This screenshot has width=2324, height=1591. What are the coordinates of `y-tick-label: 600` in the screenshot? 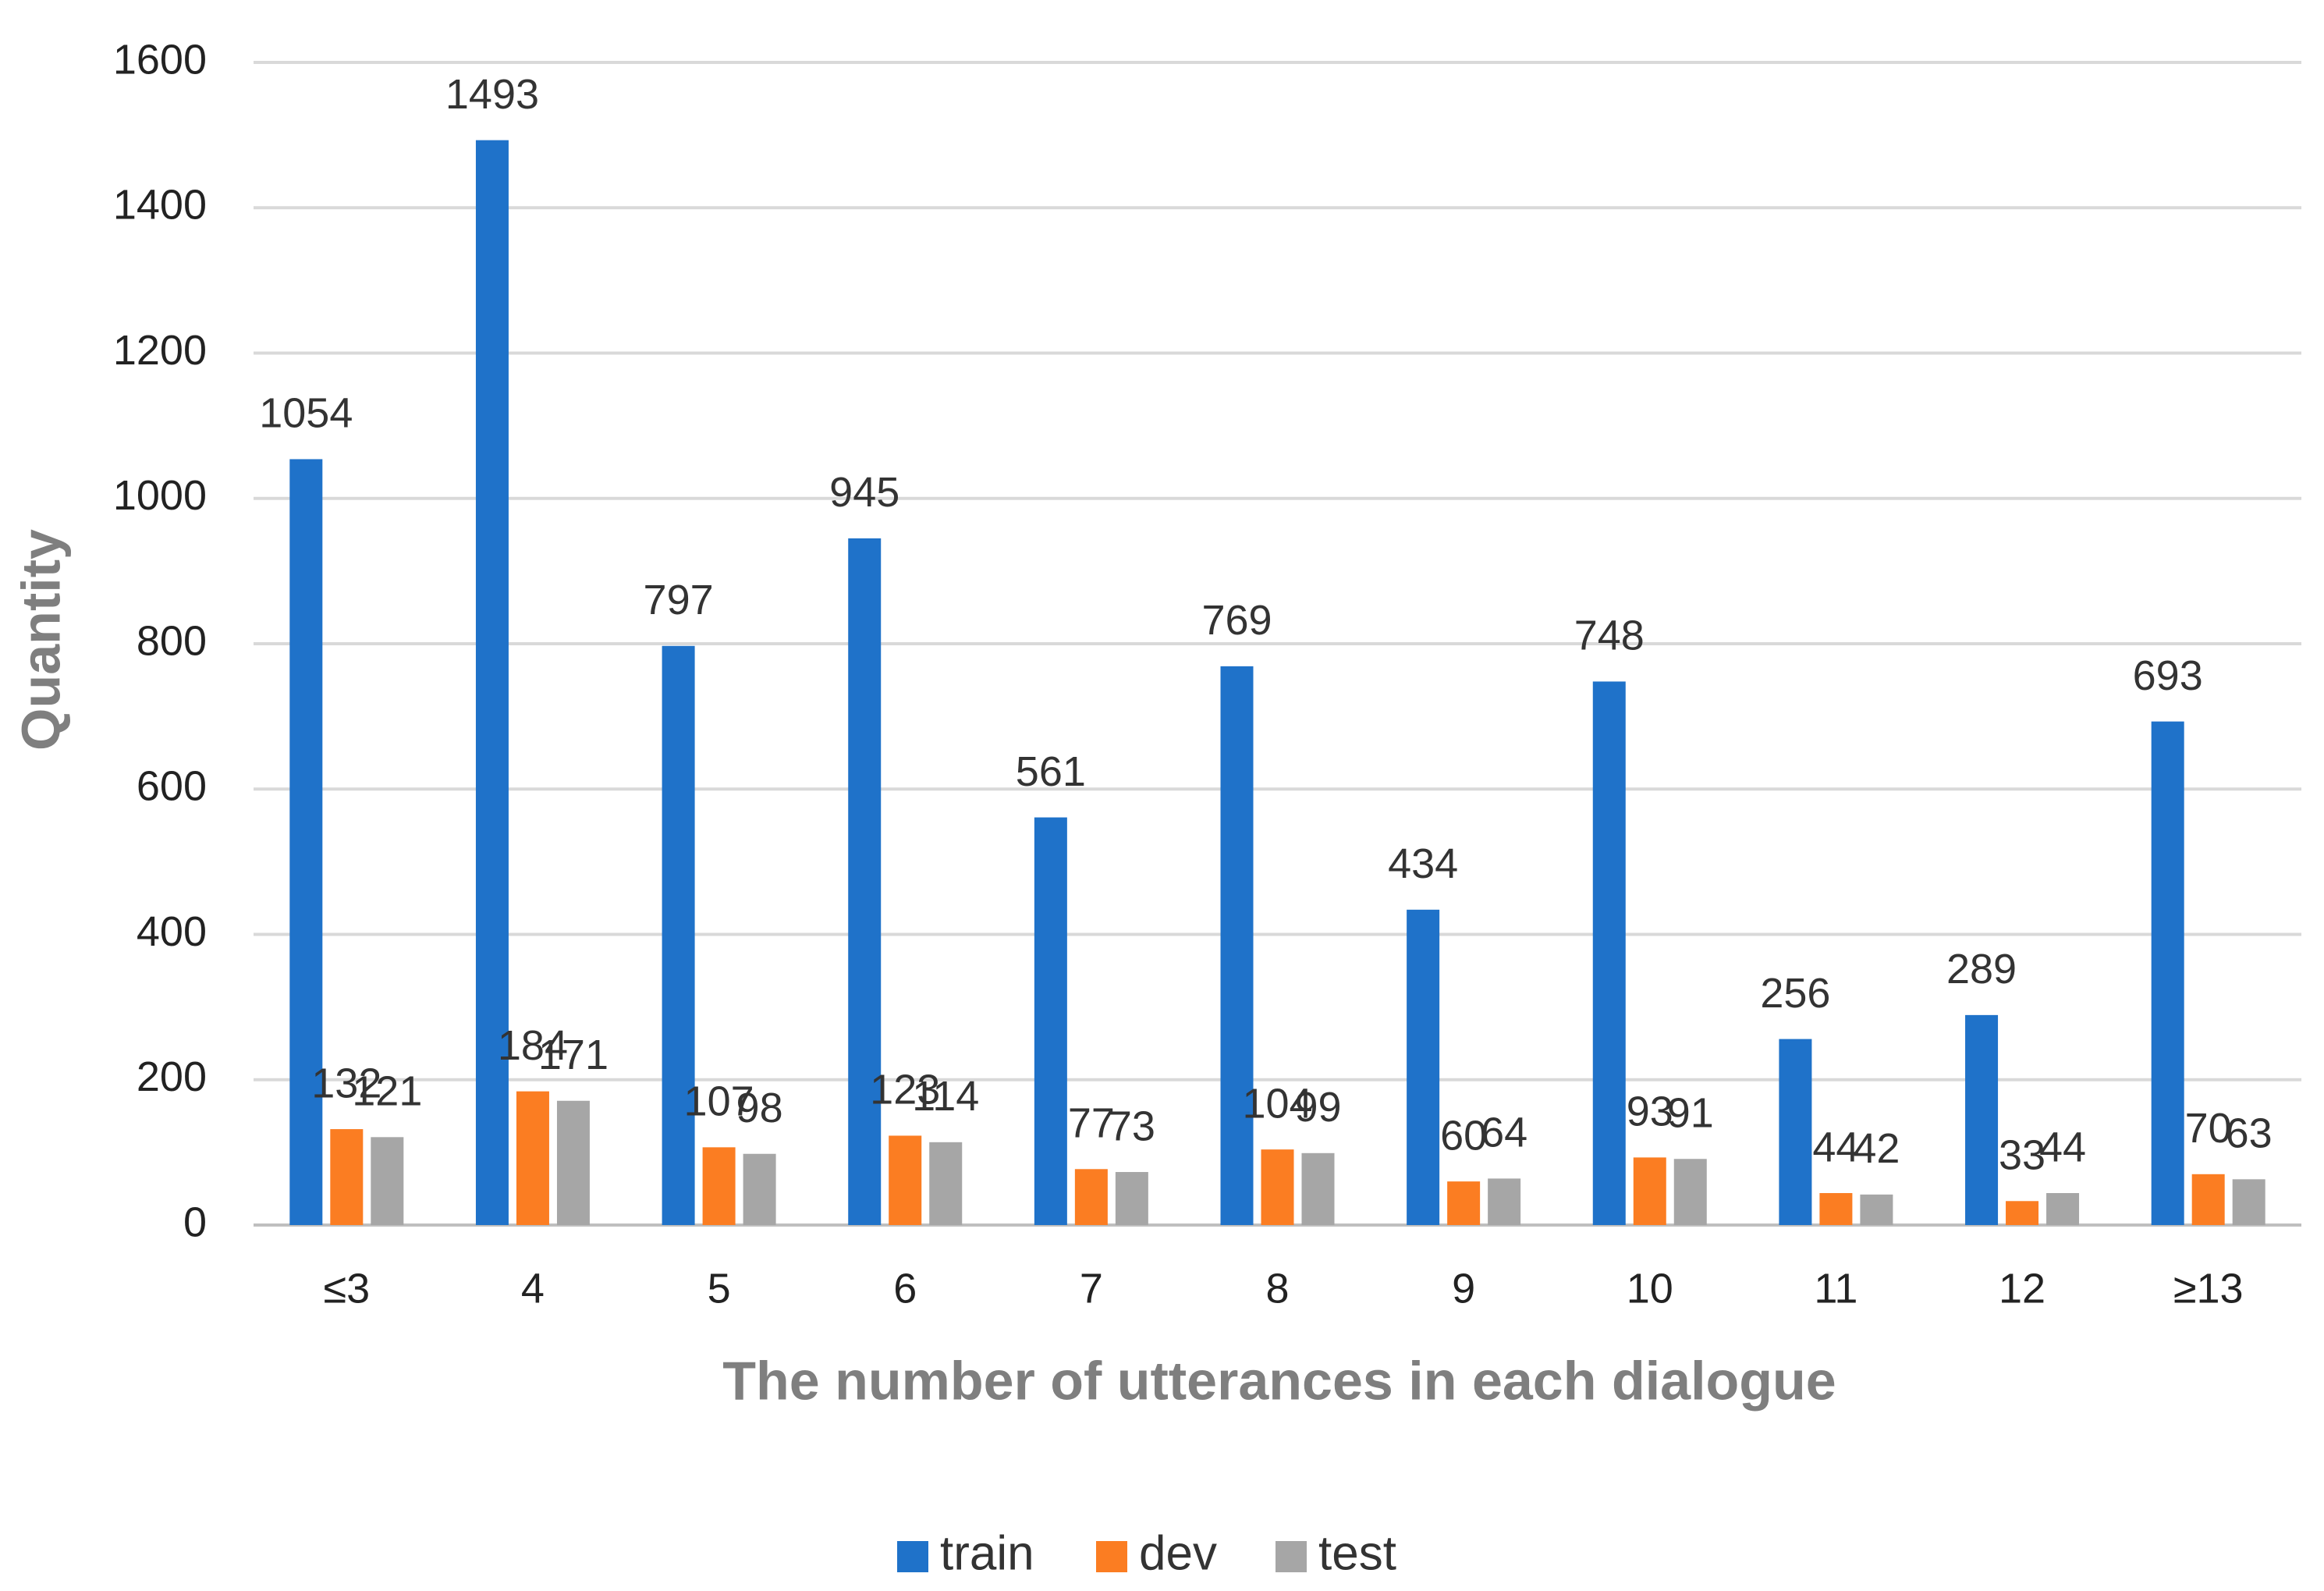 It's located at (172, 787).